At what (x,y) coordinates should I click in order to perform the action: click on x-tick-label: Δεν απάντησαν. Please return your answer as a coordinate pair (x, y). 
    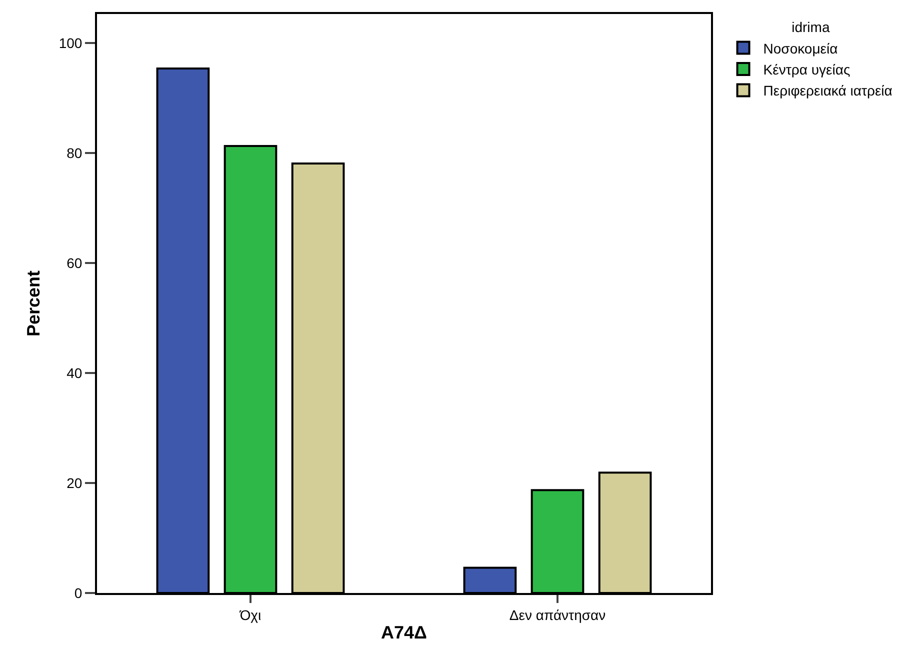
    Looking at the image, I should click on (557, 614).